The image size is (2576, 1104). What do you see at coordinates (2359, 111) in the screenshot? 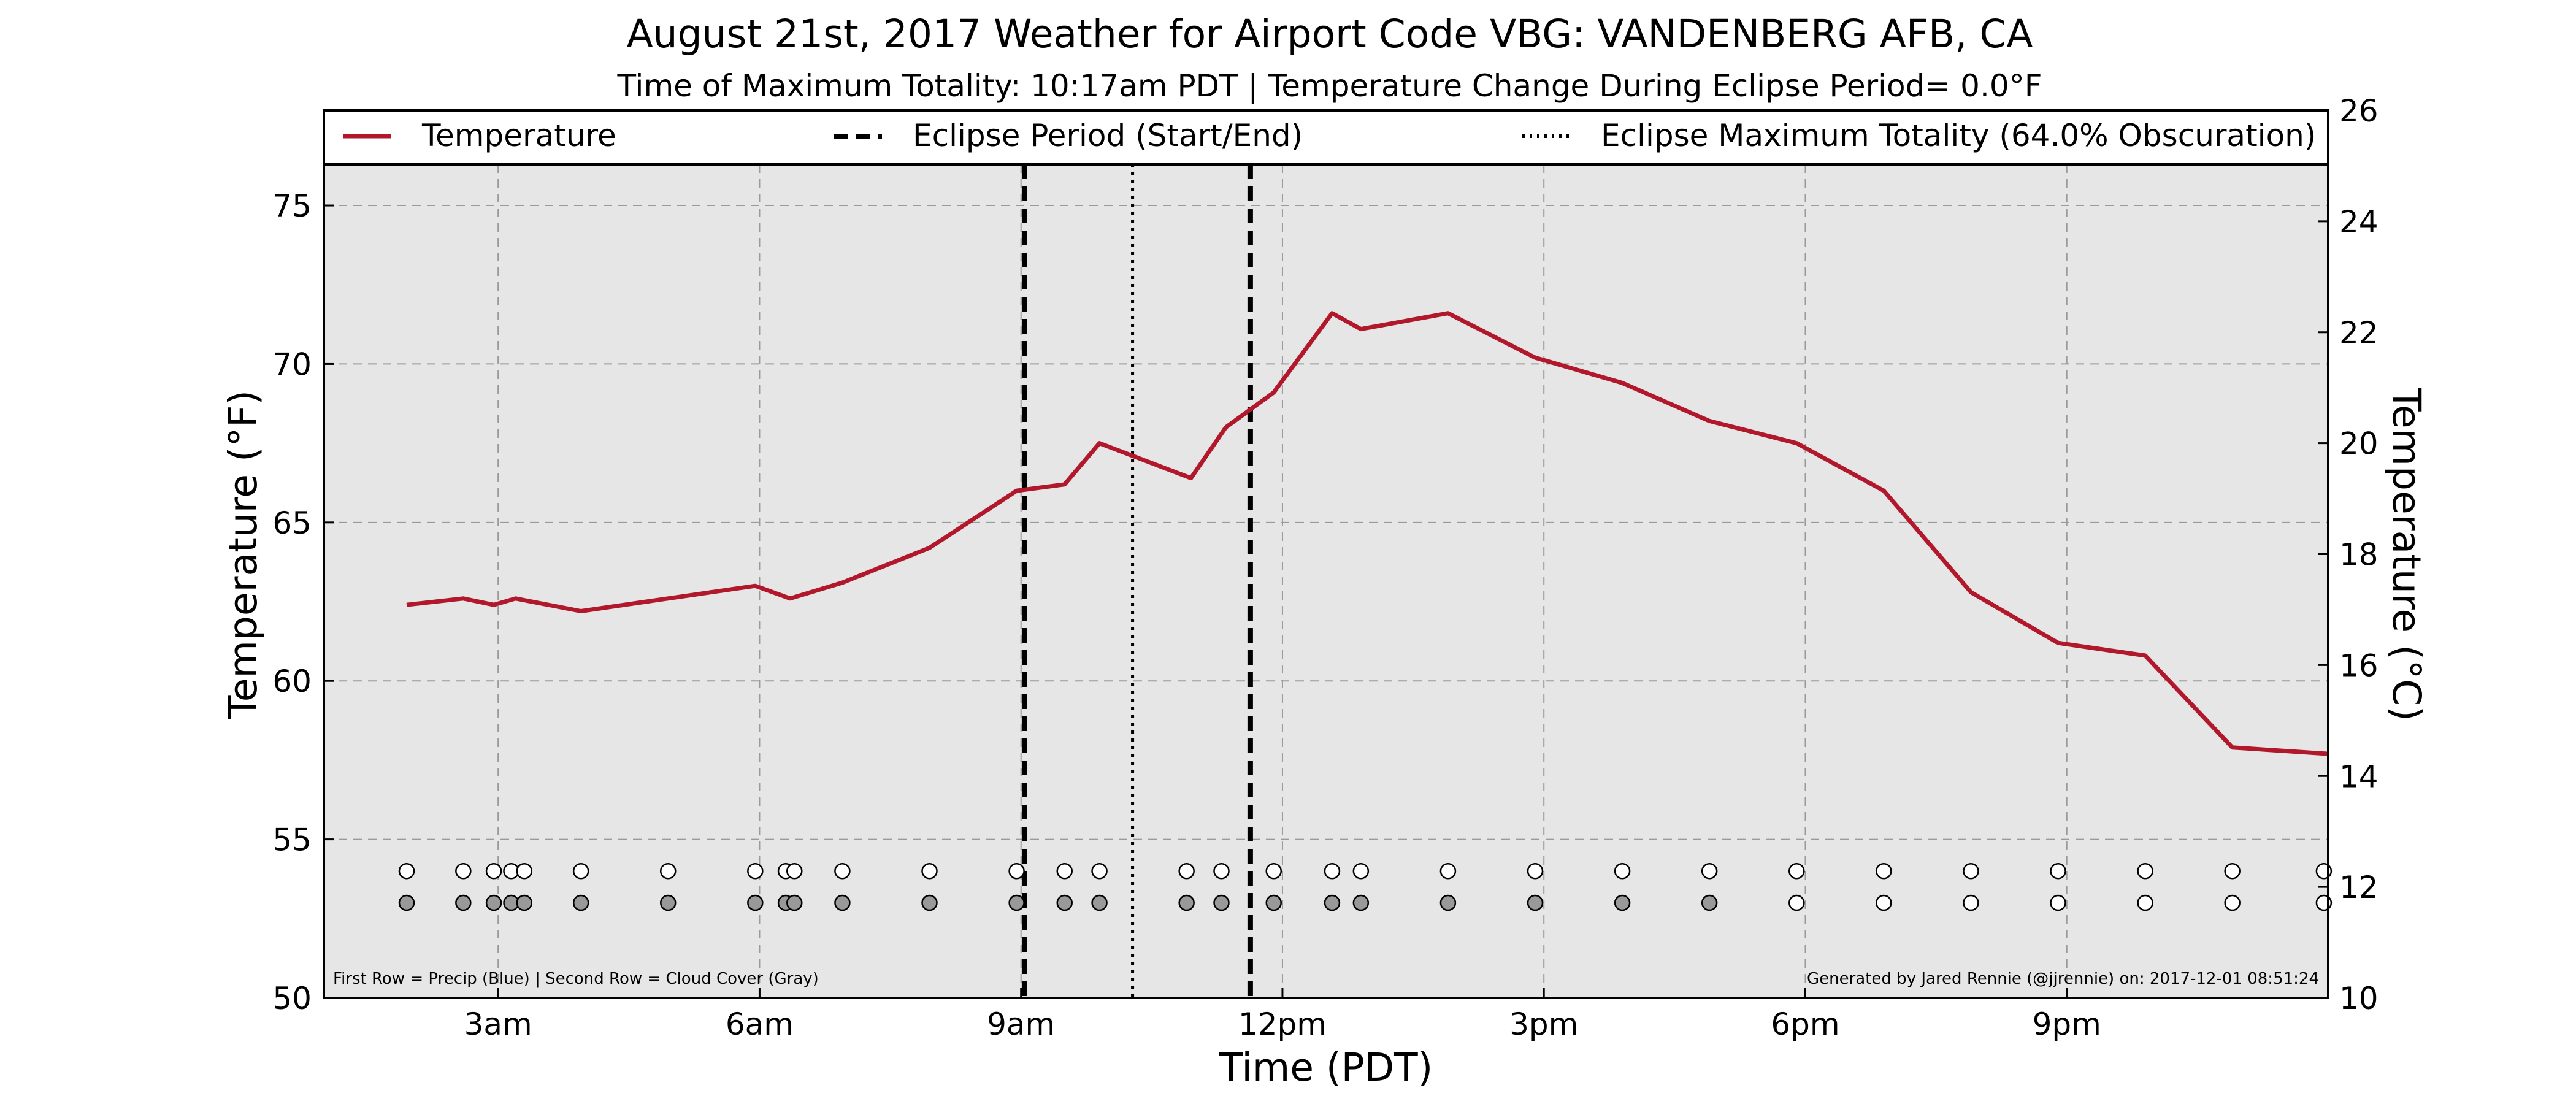
I see `y-tick-label-right: 26` at bounding box center [2359, 111].